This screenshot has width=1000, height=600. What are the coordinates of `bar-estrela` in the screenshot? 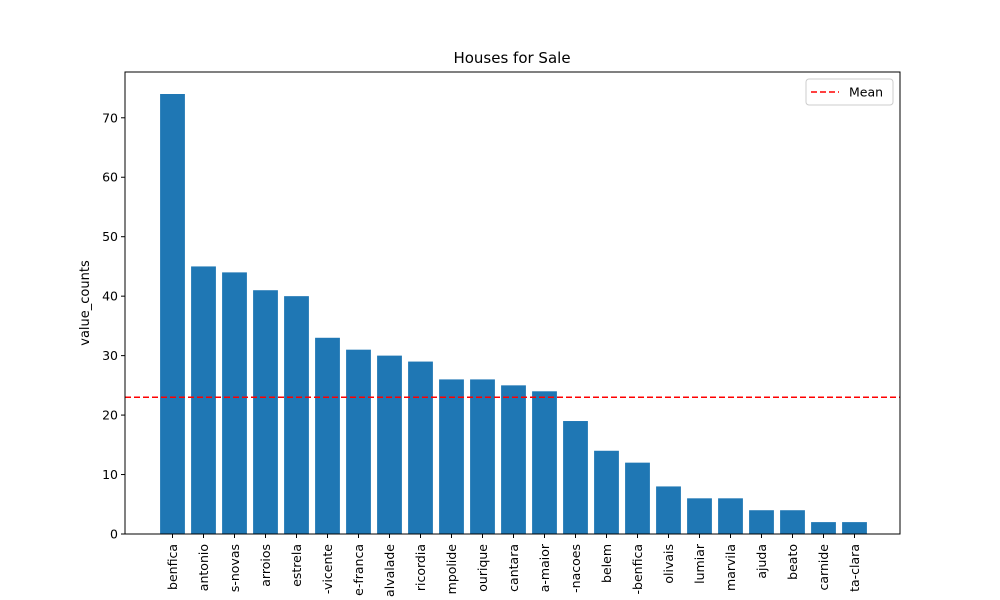 It's located at (296, 415).